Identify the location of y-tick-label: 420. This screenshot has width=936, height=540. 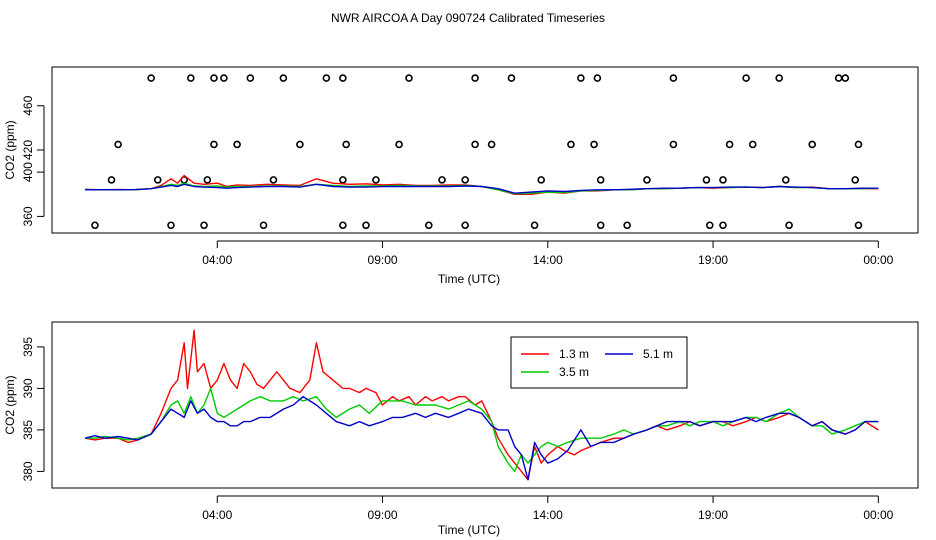
(28, 150).